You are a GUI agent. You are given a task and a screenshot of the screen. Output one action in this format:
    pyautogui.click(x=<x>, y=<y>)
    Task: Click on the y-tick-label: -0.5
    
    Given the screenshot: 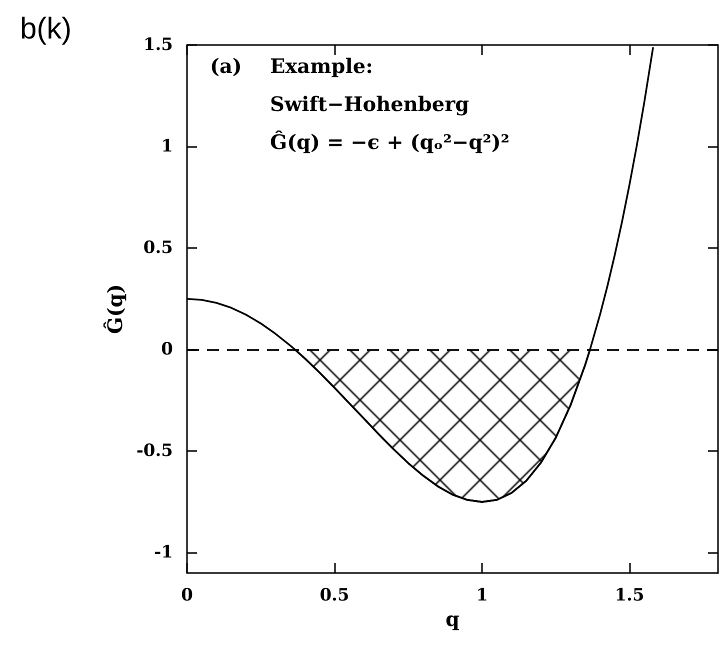 What is the action you would take?
    pyautogui.click(x=154, y=451)
    